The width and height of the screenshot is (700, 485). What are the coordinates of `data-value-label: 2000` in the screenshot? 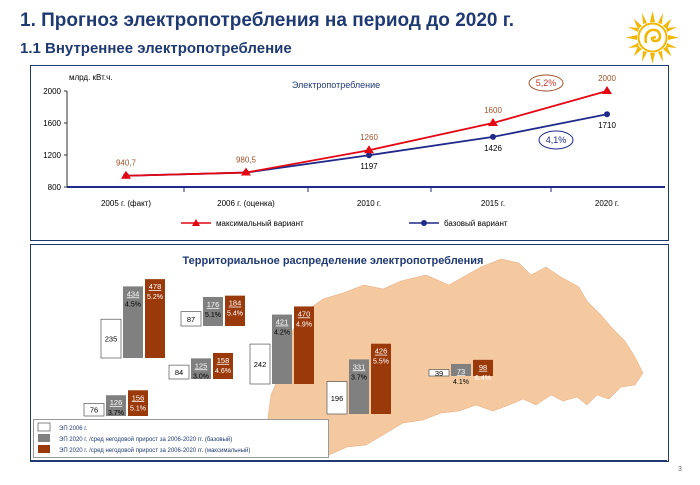 It's located at (607, 78).